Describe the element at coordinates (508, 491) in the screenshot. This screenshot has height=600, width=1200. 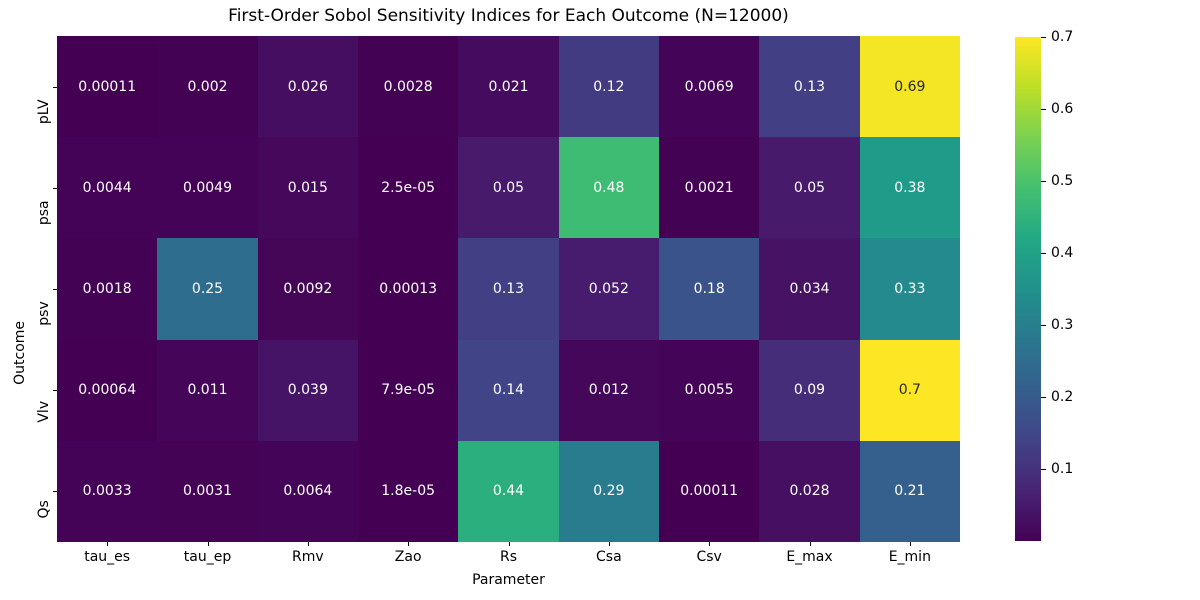
I see `heatmap-cell-Qs-Rs: 0.44` at that location.